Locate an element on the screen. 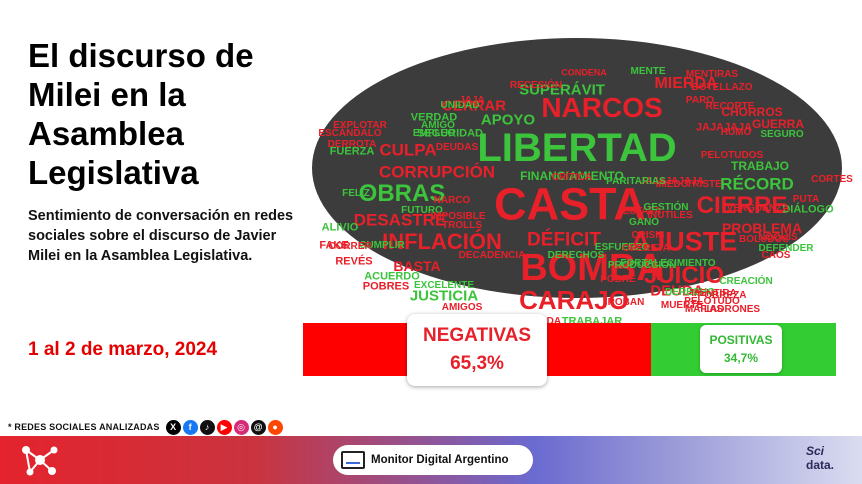  cloud-word: JAJAJAJAJA is located at coordinates (672, 181).